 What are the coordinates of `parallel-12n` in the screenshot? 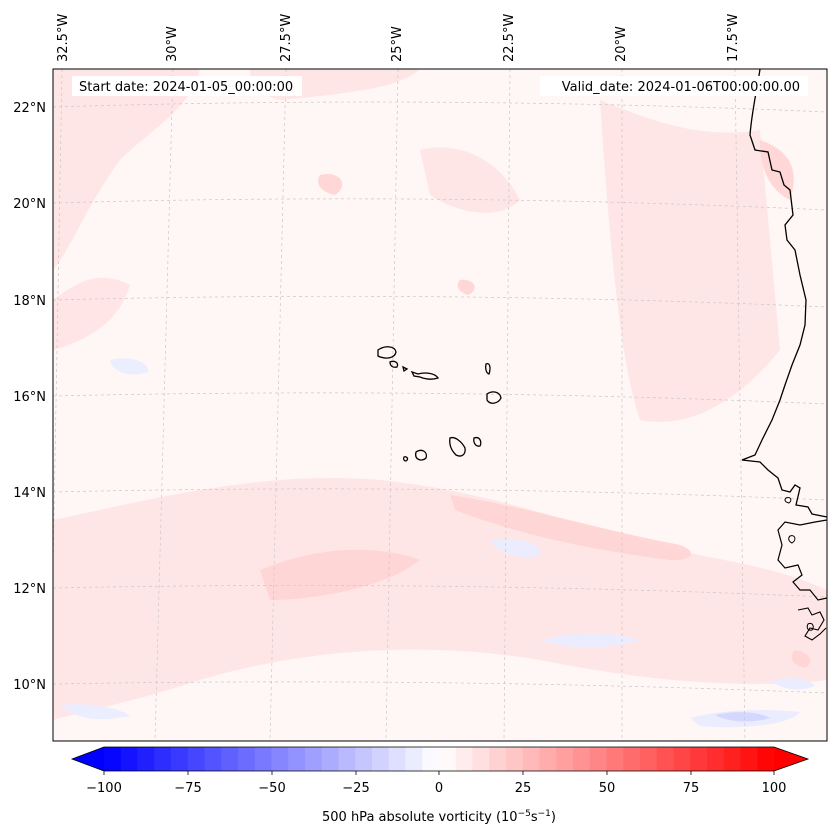 It's located at (440, 591).